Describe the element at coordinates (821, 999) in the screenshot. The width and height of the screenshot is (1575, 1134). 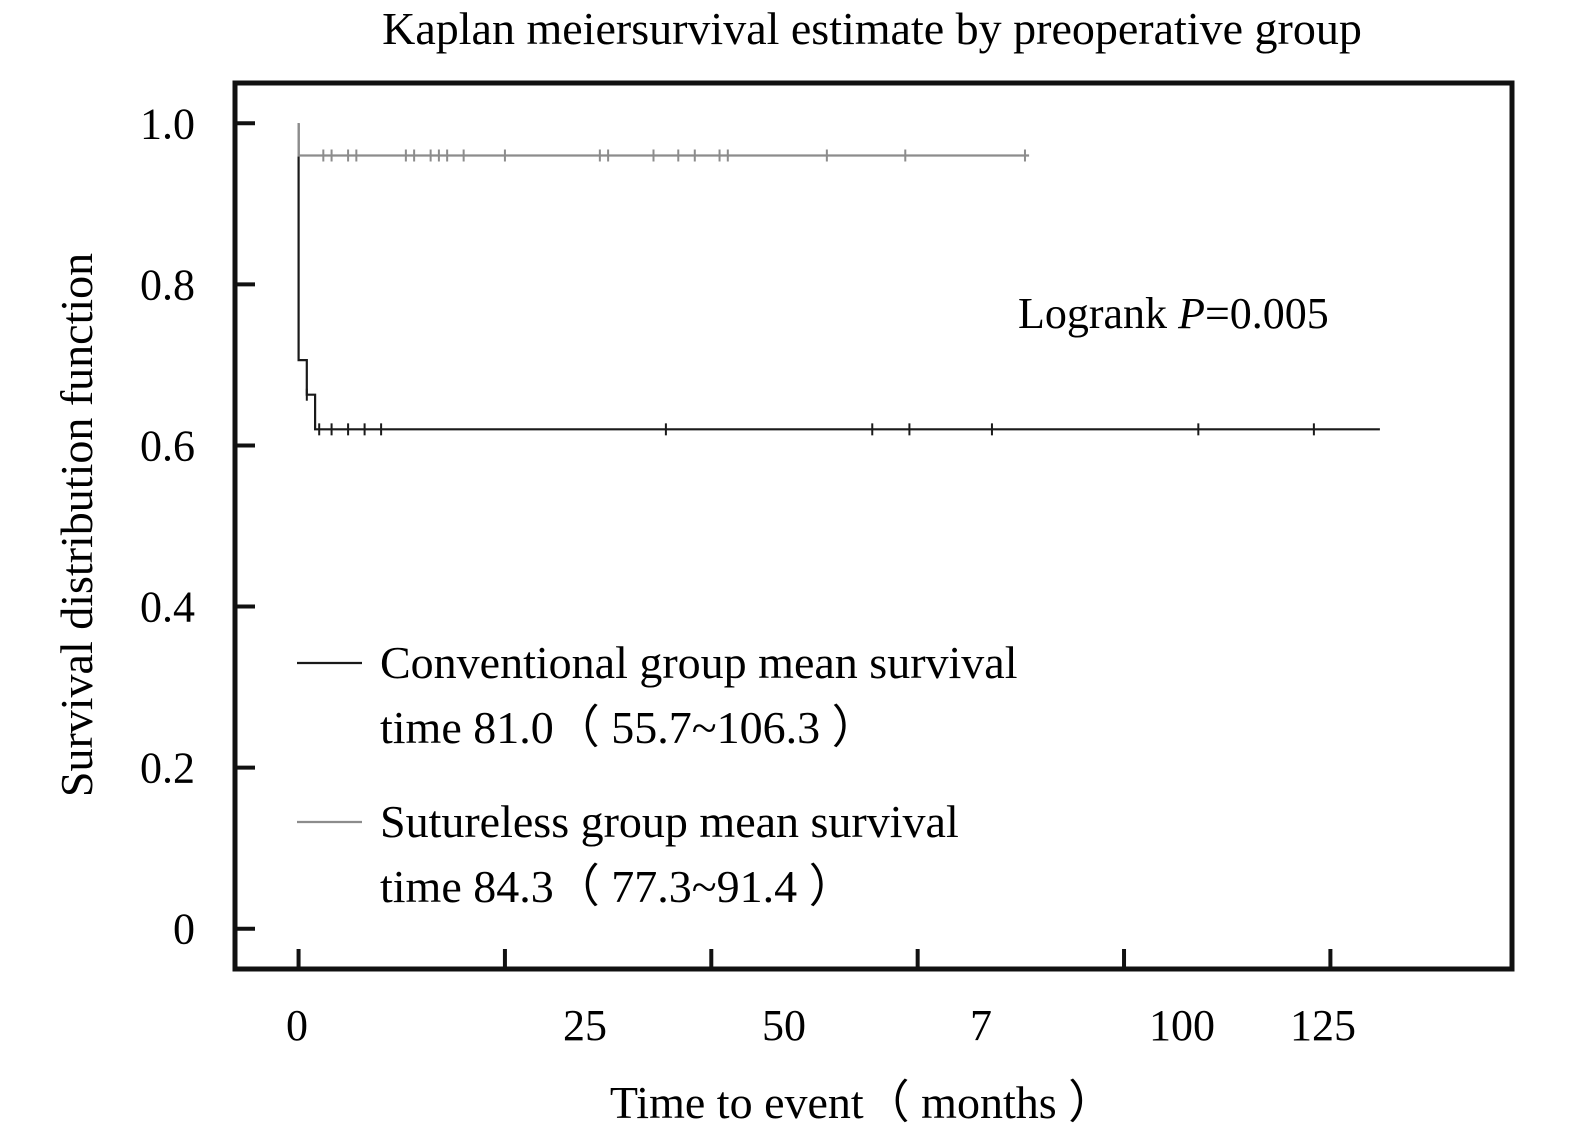
I see `x-axis: 0 25 50 7 100 125` at that location.